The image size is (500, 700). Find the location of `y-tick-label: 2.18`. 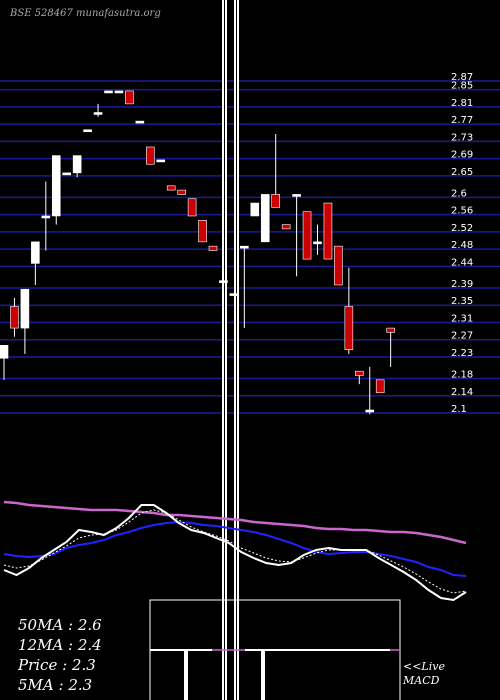

y-tick-label: 2.18 is located at coordinates (462, 375).